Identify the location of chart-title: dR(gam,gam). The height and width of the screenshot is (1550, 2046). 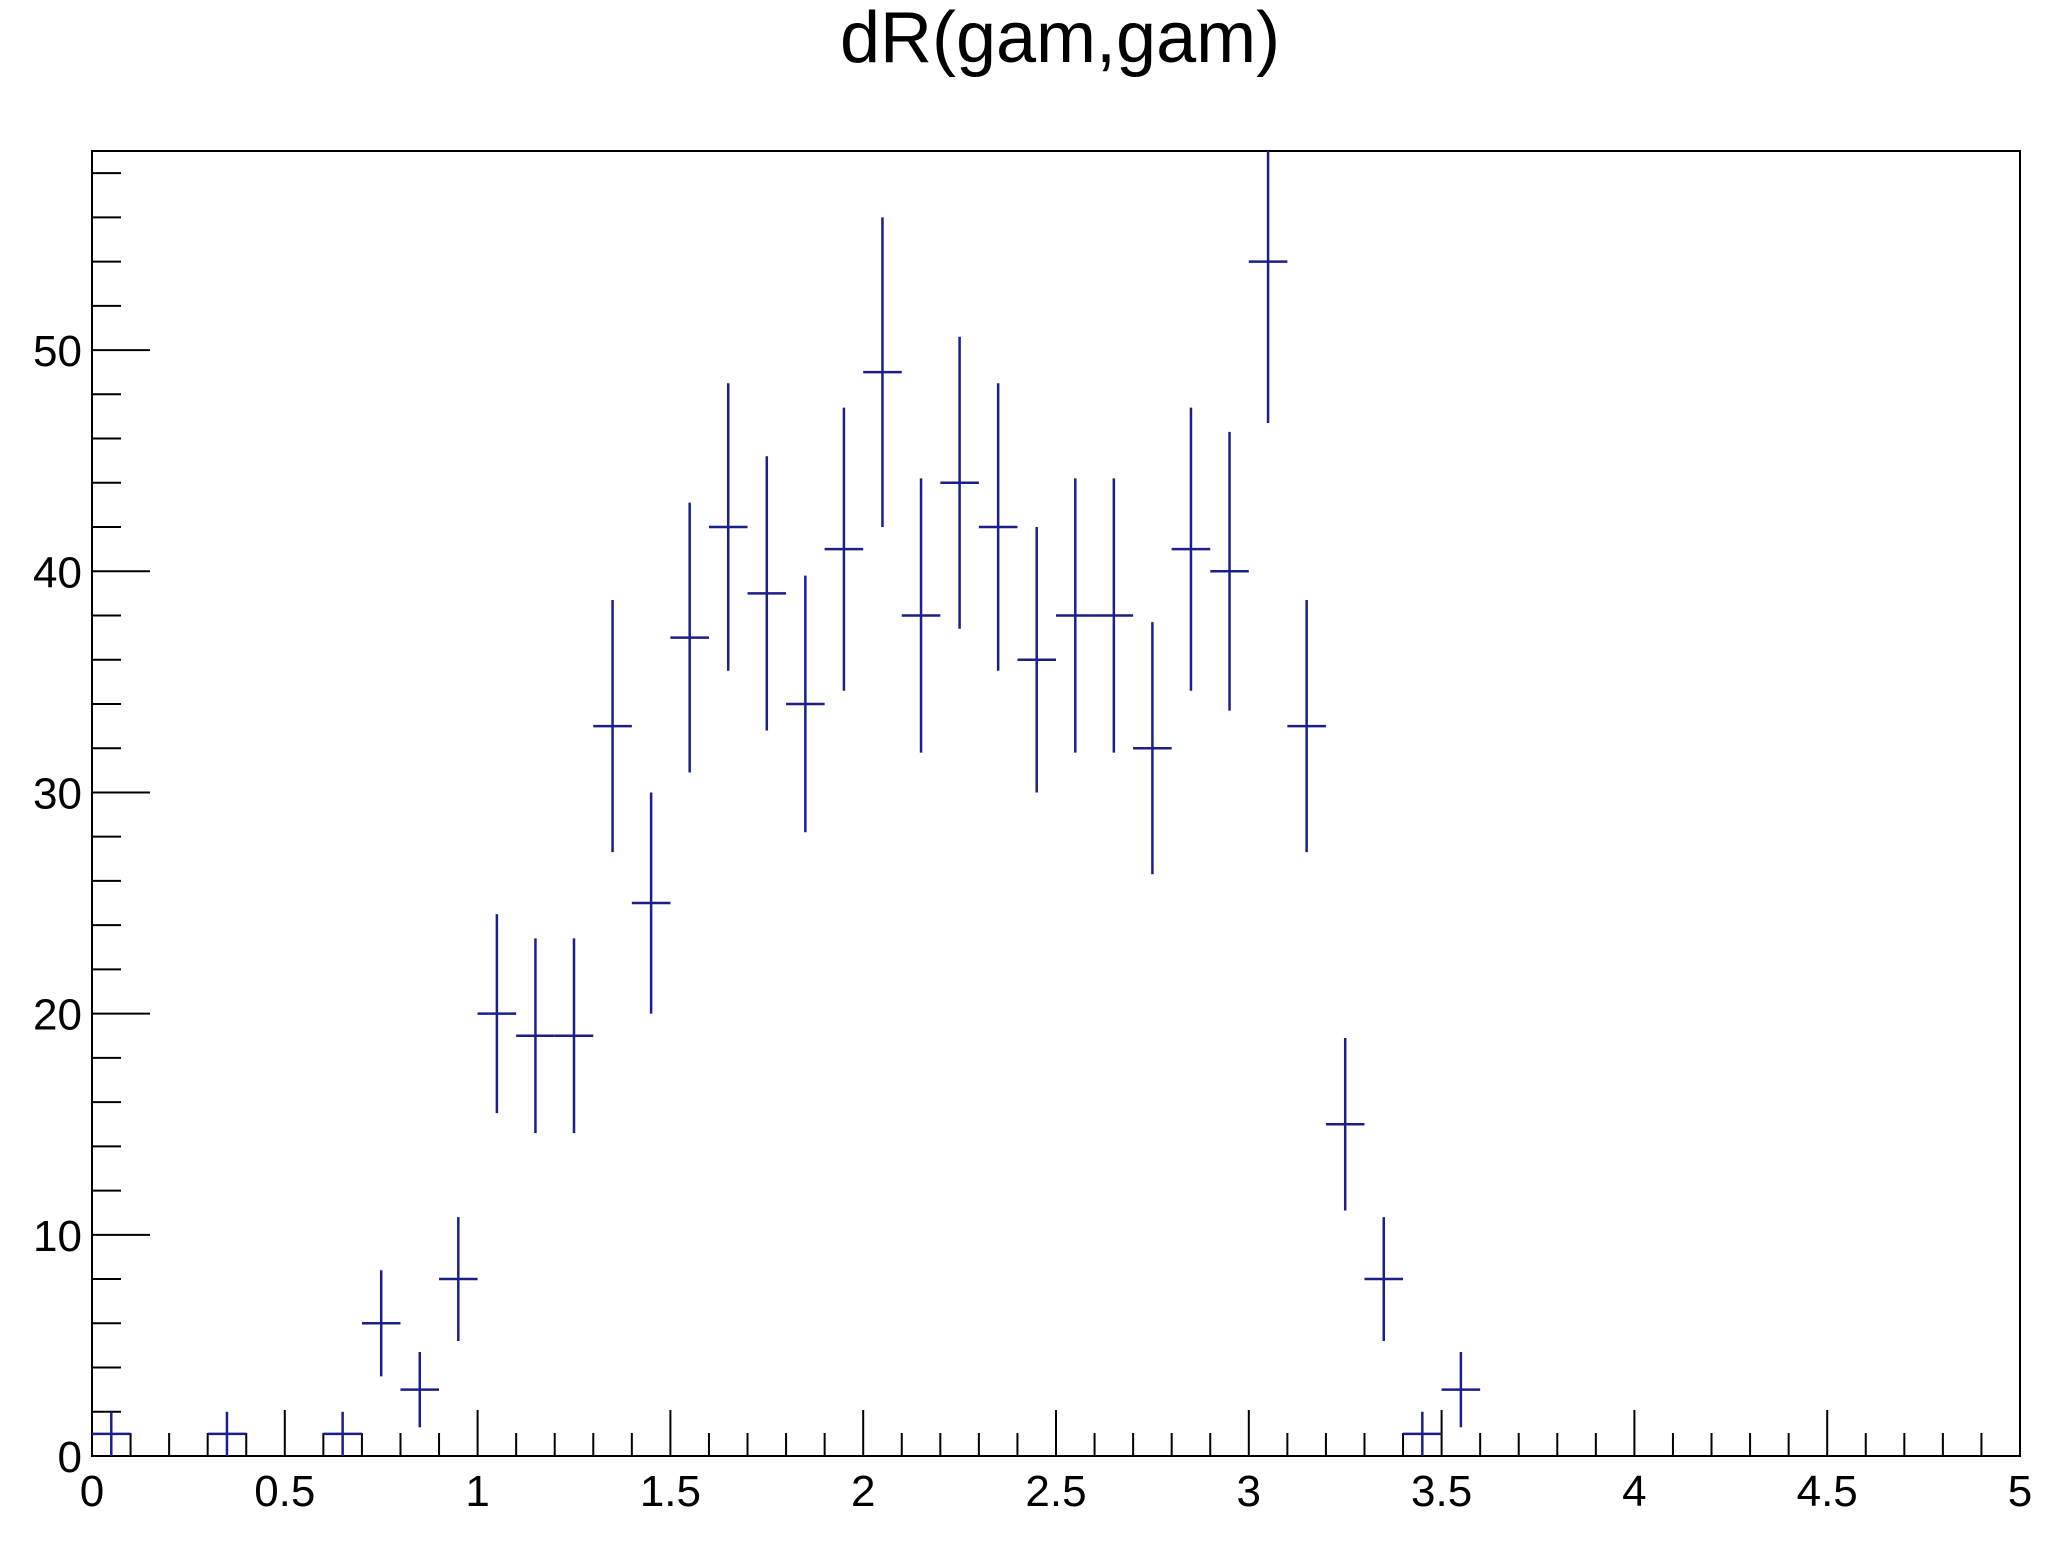
(1060, 39).